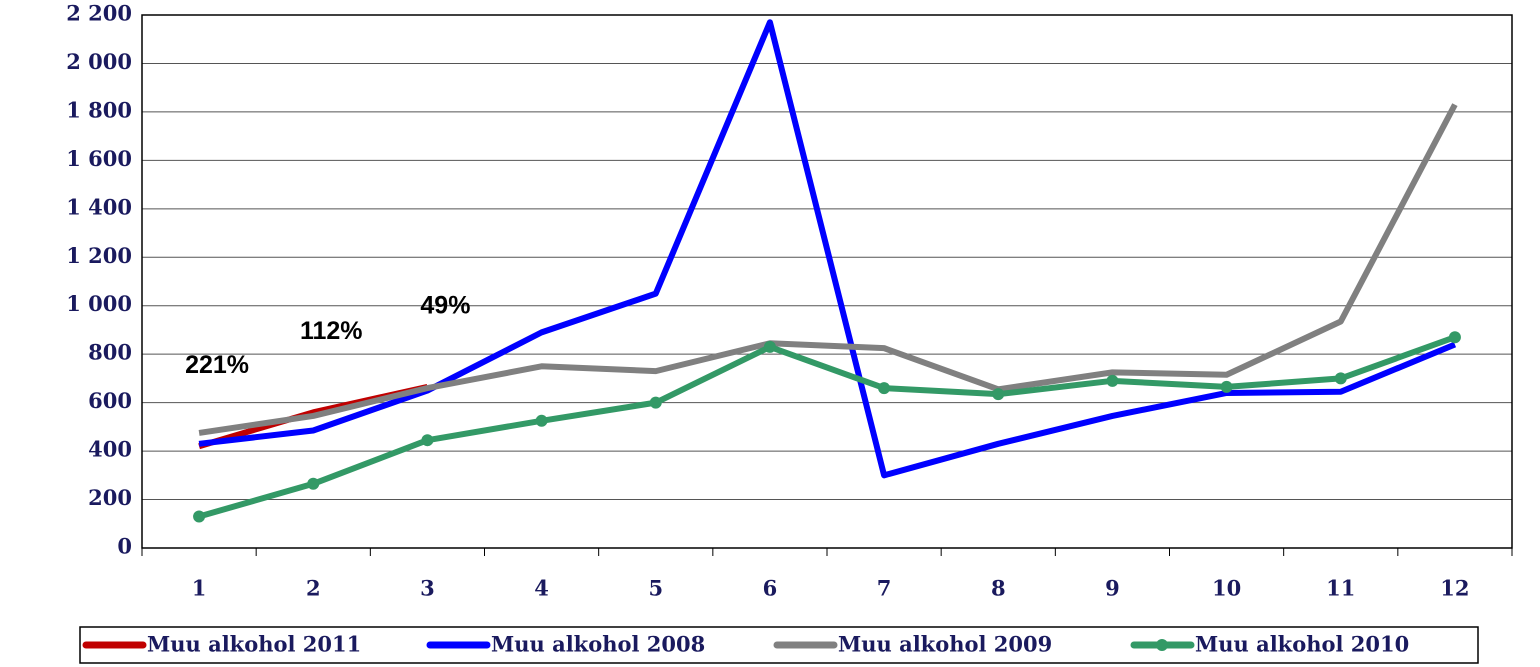  What do you see at coordinates (99, 255) in the screenshot?
I see `y-tick-label: 1 200` at bounding box center [99, 255].